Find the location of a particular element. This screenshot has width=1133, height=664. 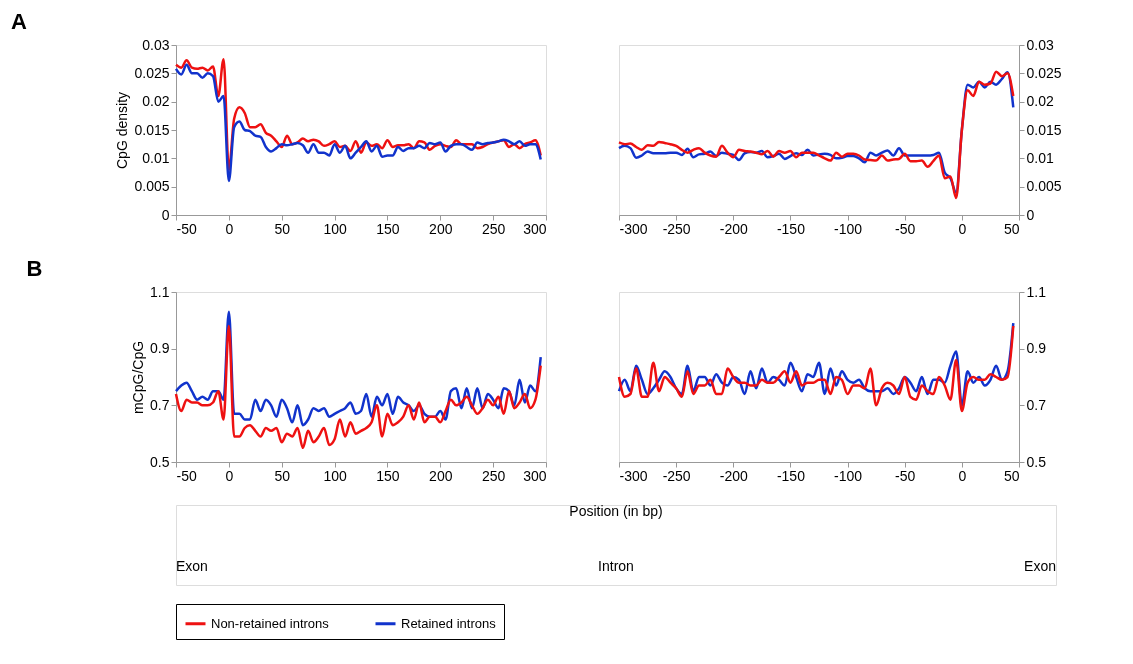

y-tick-label: 0.03 is located at coordinates (156, 44).